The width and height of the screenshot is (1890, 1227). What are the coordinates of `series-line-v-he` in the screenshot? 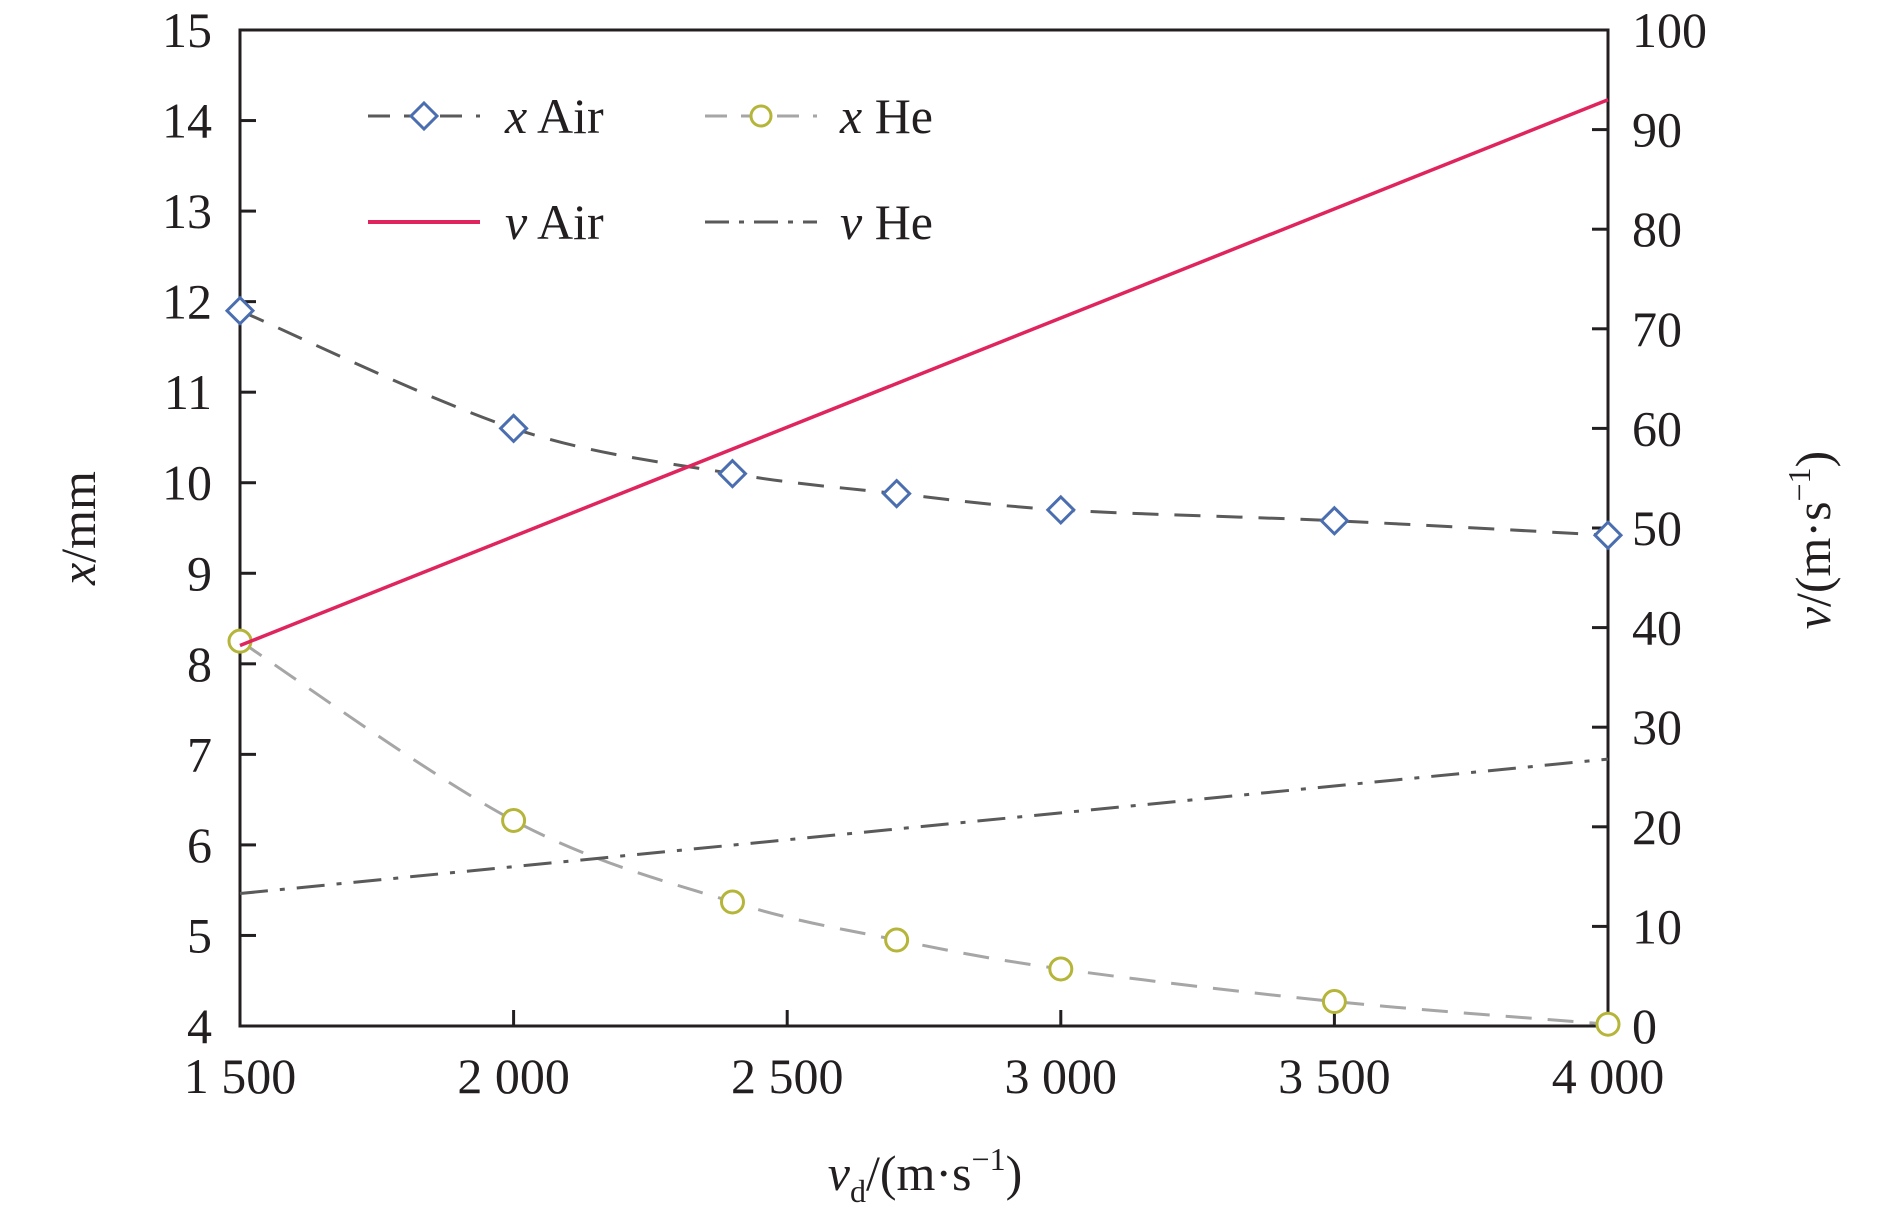 It's located at (924, 826).